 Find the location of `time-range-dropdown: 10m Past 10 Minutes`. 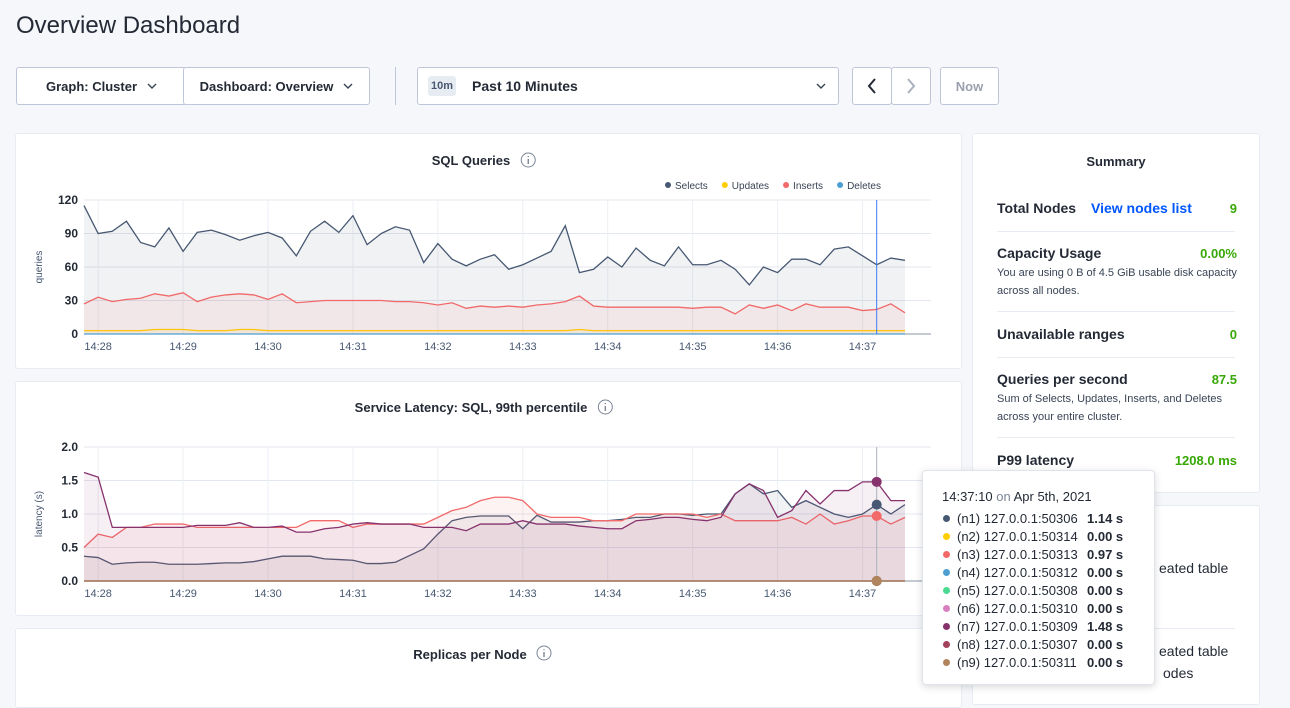

time-range-dropdown: 10m Past 10 Minutes is located at coordinates (628, 86).